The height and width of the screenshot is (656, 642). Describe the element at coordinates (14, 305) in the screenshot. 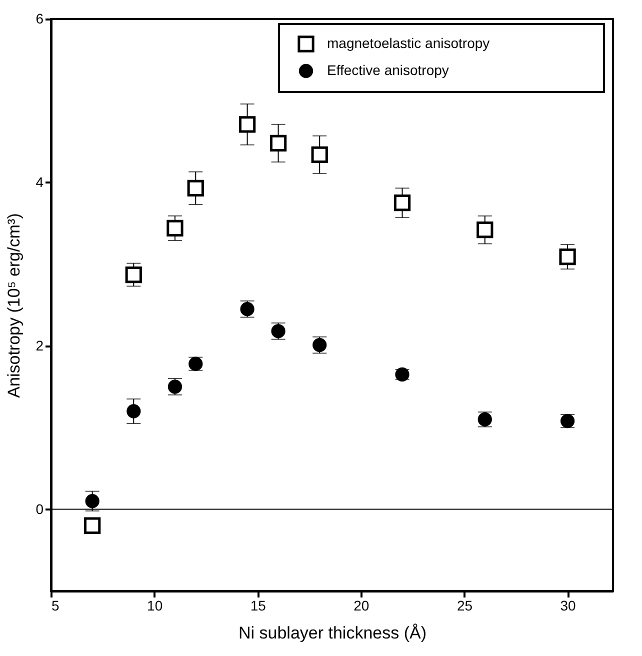

I see `y-axis-title: Anisotropy (10⁵ erg/cm³)` at that location.